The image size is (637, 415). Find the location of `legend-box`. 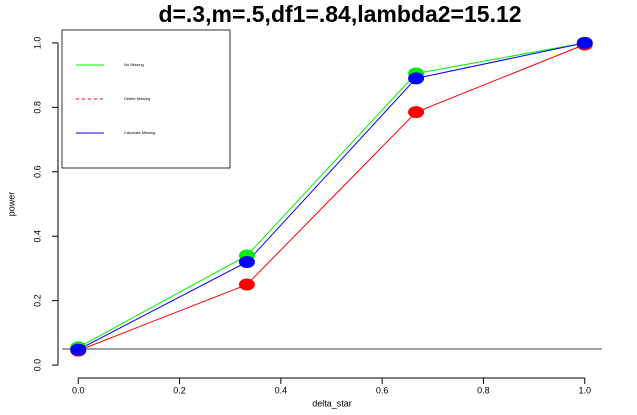

legend-box is located at coordinates (146, 99).